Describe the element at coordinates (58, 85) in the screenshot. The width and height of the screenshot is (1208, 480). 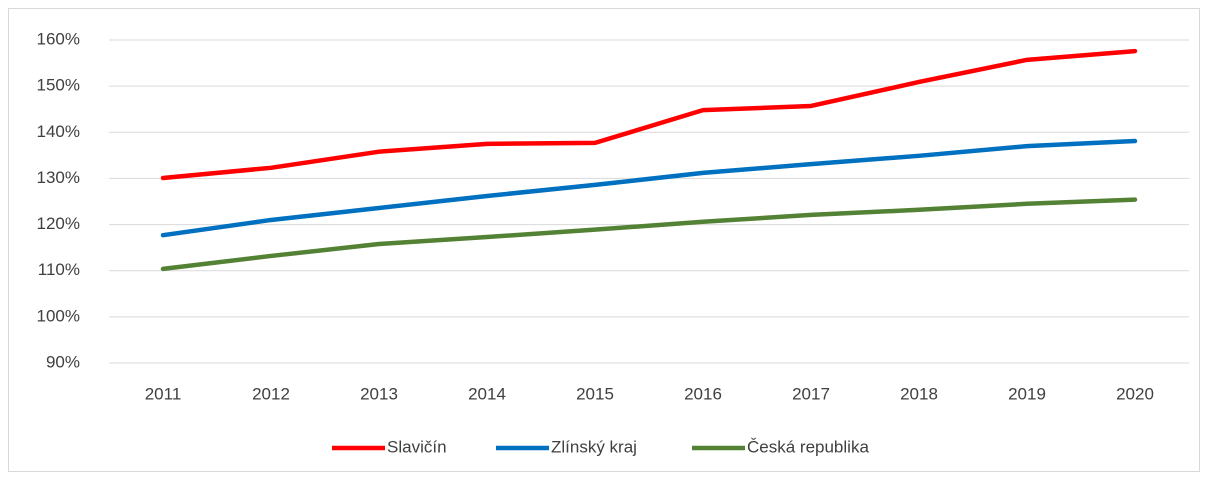
I see `y-tick-label: 150%` at that location.